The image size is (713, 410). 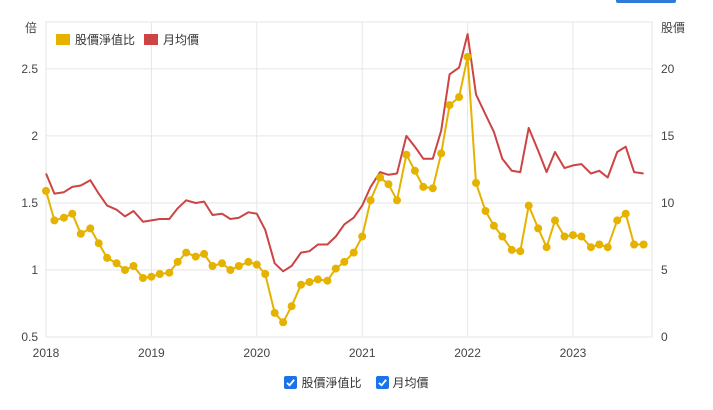 What do you see at coordinates (664, 270) in the screenshot?
I see `right-tick-label: 5` at bounding box center [664, 270].